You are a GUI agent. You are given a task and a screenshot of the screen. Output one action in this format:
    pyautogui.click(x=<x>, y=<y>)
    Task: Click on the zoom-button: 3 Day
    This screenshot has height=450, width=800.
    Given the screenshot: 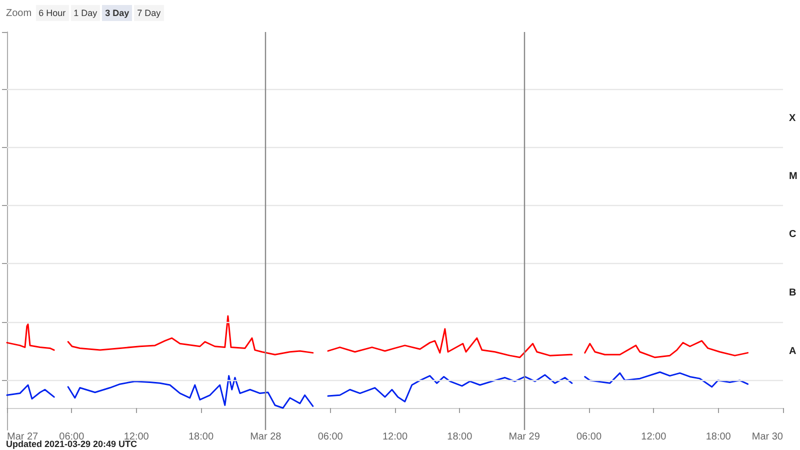 What is the action you would take?
    pyautogui.click(x=117, y=13)
    